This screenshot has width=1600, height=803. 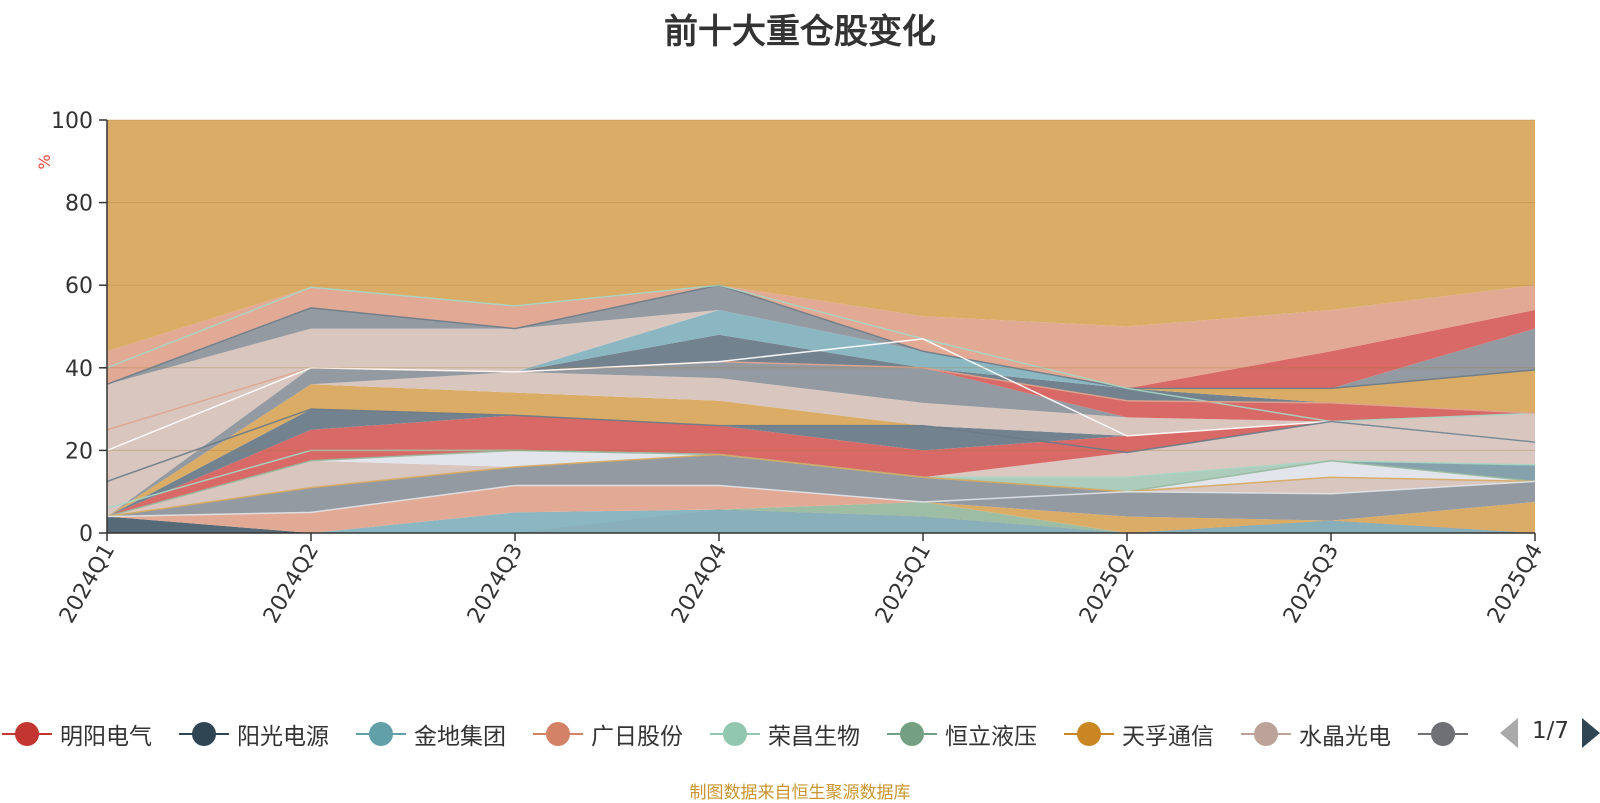 What do you see at coordinates (283, 737) in the screenshot?
I see `legend-label: 阳光电源` at bounding box center [283, 737].